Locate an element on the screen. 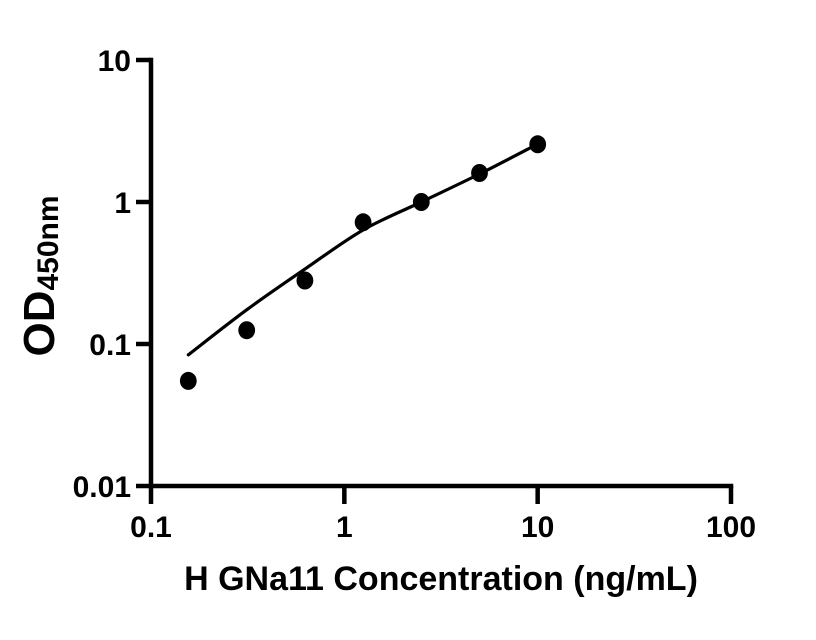  x-tick-label: 0.1 is located at coordinates (151, 527).